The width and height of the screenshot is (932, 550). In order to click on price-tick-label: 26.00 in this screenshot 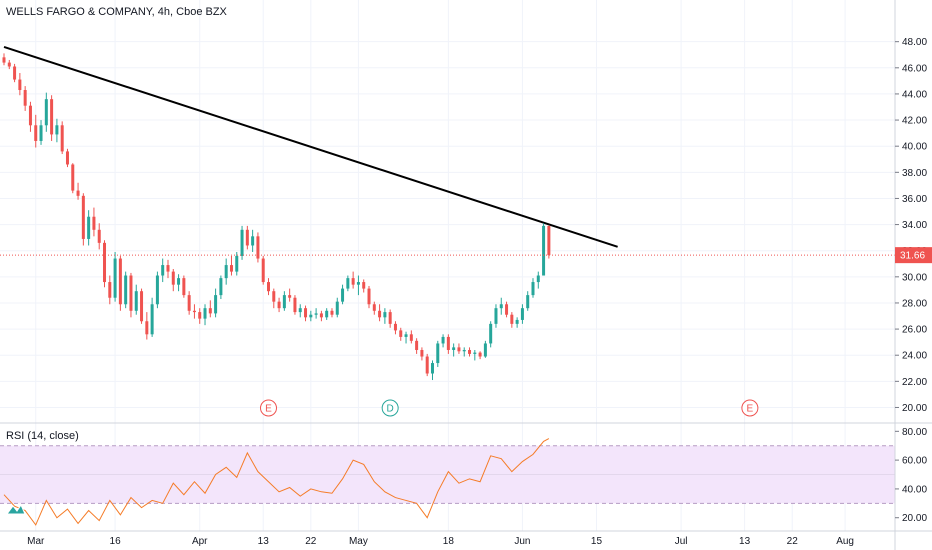, I will do `click(914, 330)`.